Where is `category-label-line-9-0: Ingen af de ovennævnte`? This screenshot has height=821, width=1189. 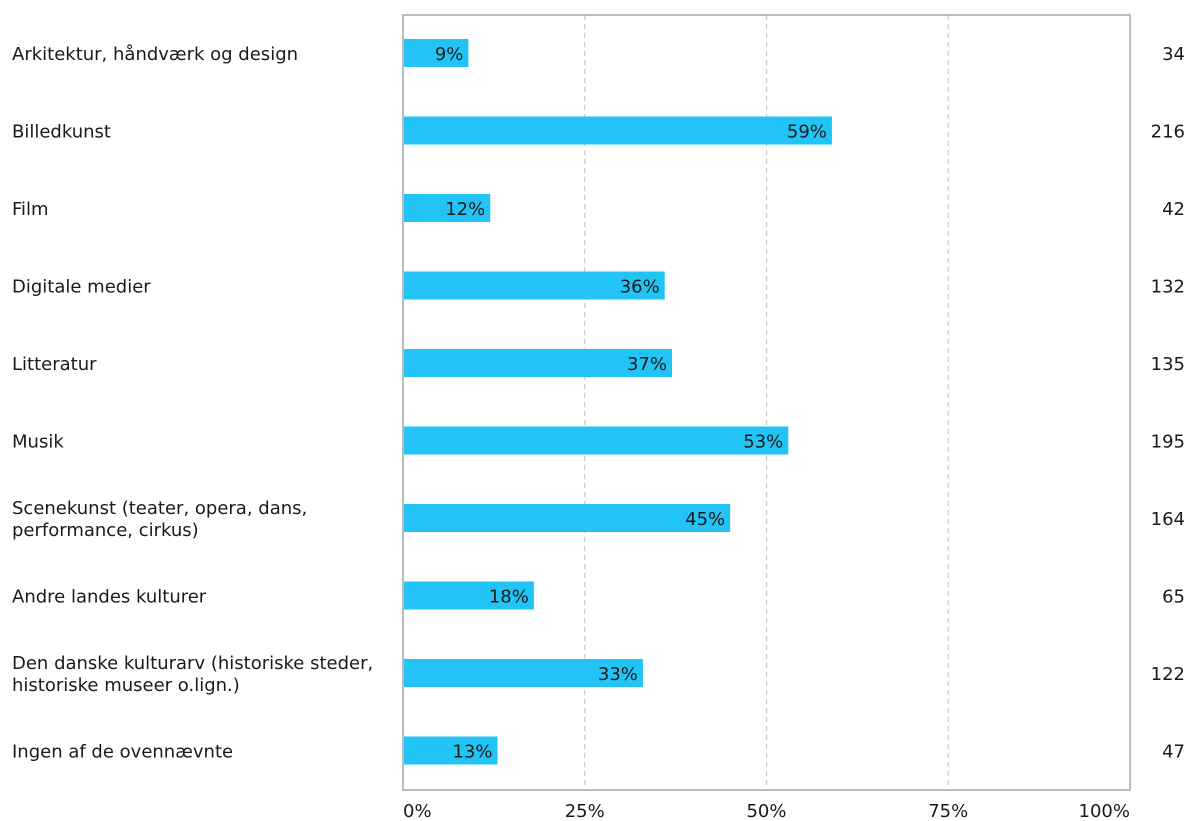 category-label-line-9-0: Ingen af de ovennævnte is located at coordinates (122, 752).